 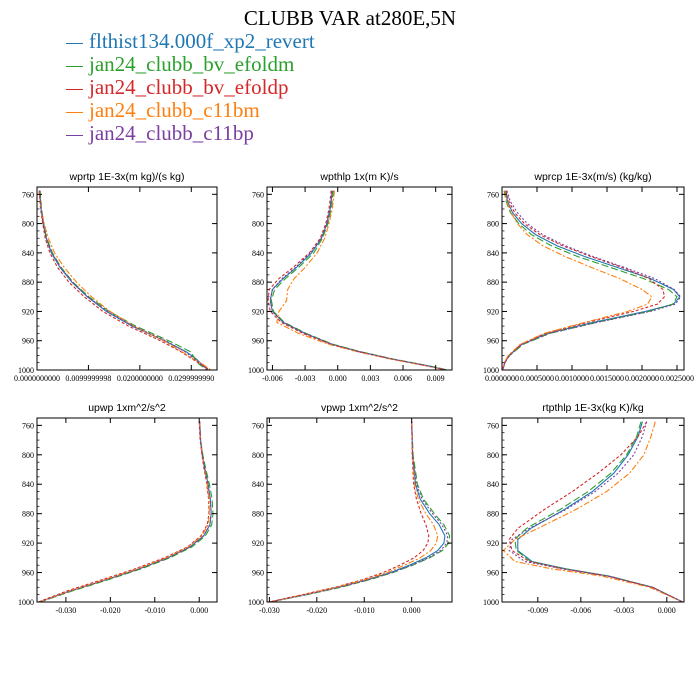 I want to click on y-tick-label-5-3: 840, so click(x=258, y=484).